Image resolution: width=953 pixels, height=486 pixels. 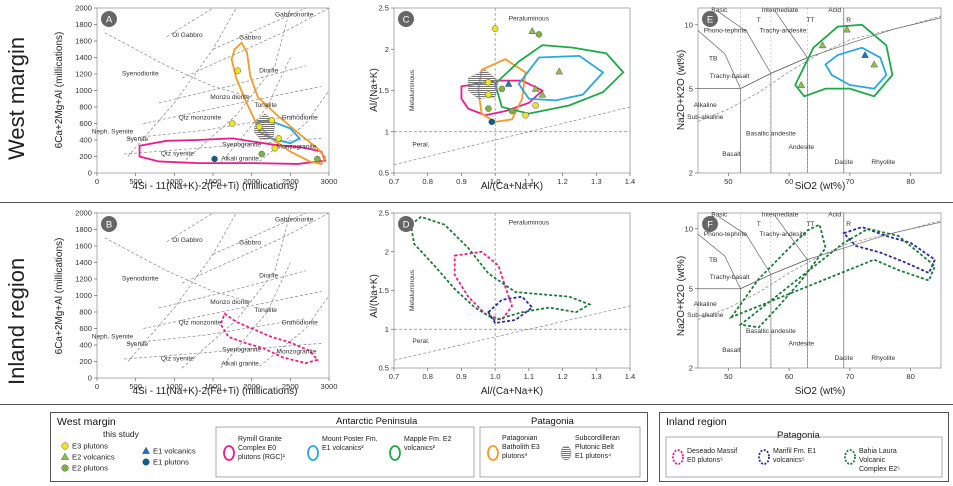 I want to click on legend-item-e3-plutons: E3 plutons, so click(x=90, y=446).